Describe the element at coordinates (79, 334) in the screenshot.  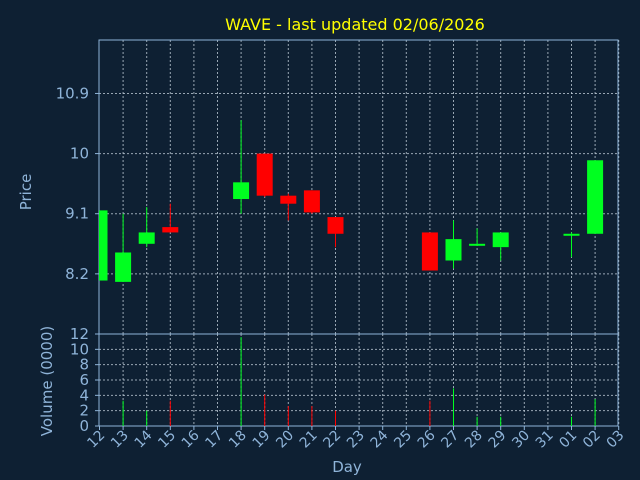
I see `volume-tick-label: 12` at that location.